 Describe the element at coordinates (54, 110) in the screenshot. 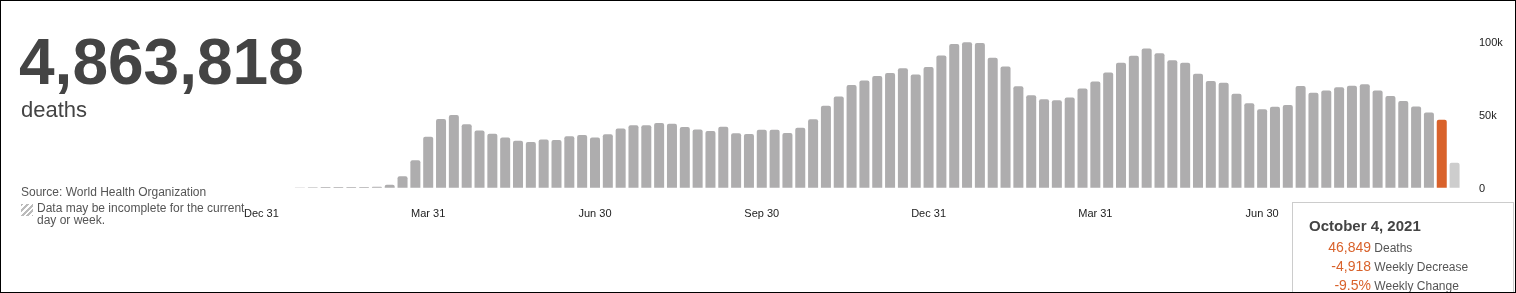

I see `text: deaths` at that location.